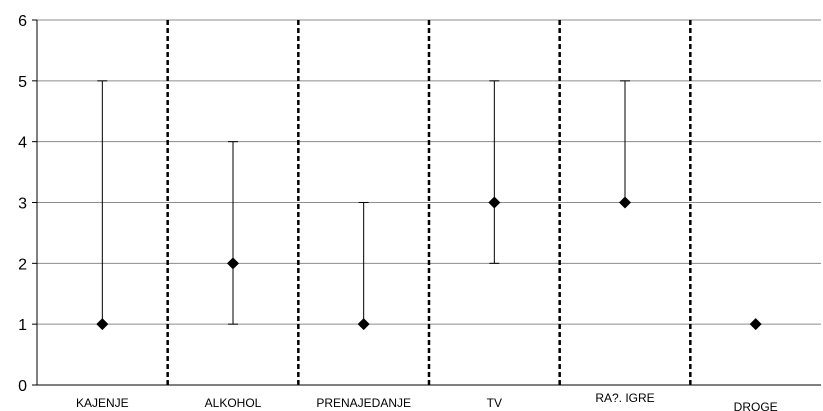 The width and height of the screenshot is (823, 411). I want to click on data-point-droge, so click(755, 324).